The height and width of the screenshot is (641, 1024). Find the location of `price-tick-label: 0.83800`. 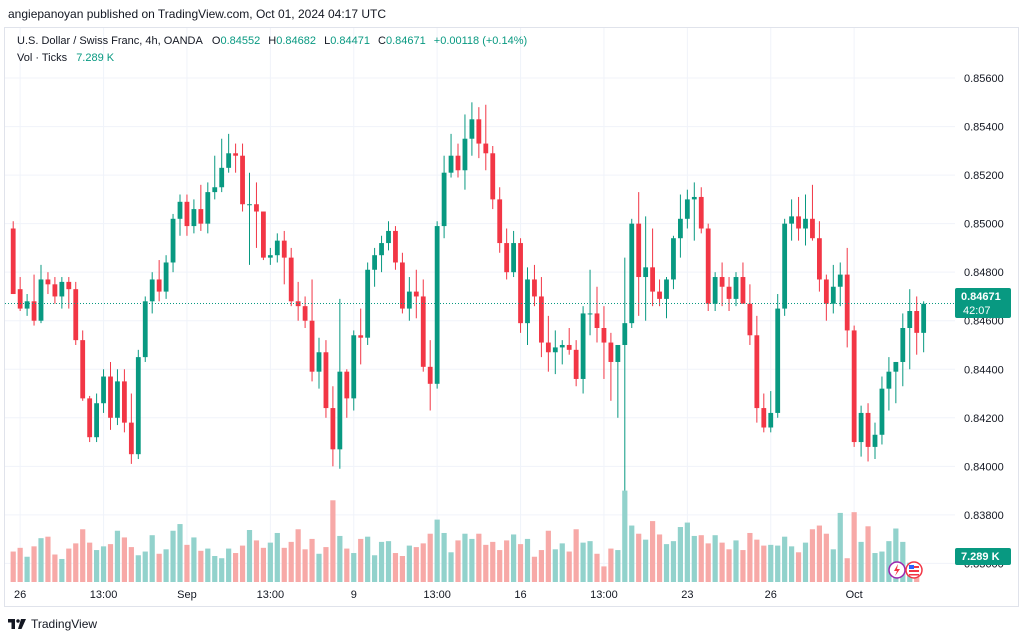

price-tick-label: 0.83800 is located at coordinates (984, 516).